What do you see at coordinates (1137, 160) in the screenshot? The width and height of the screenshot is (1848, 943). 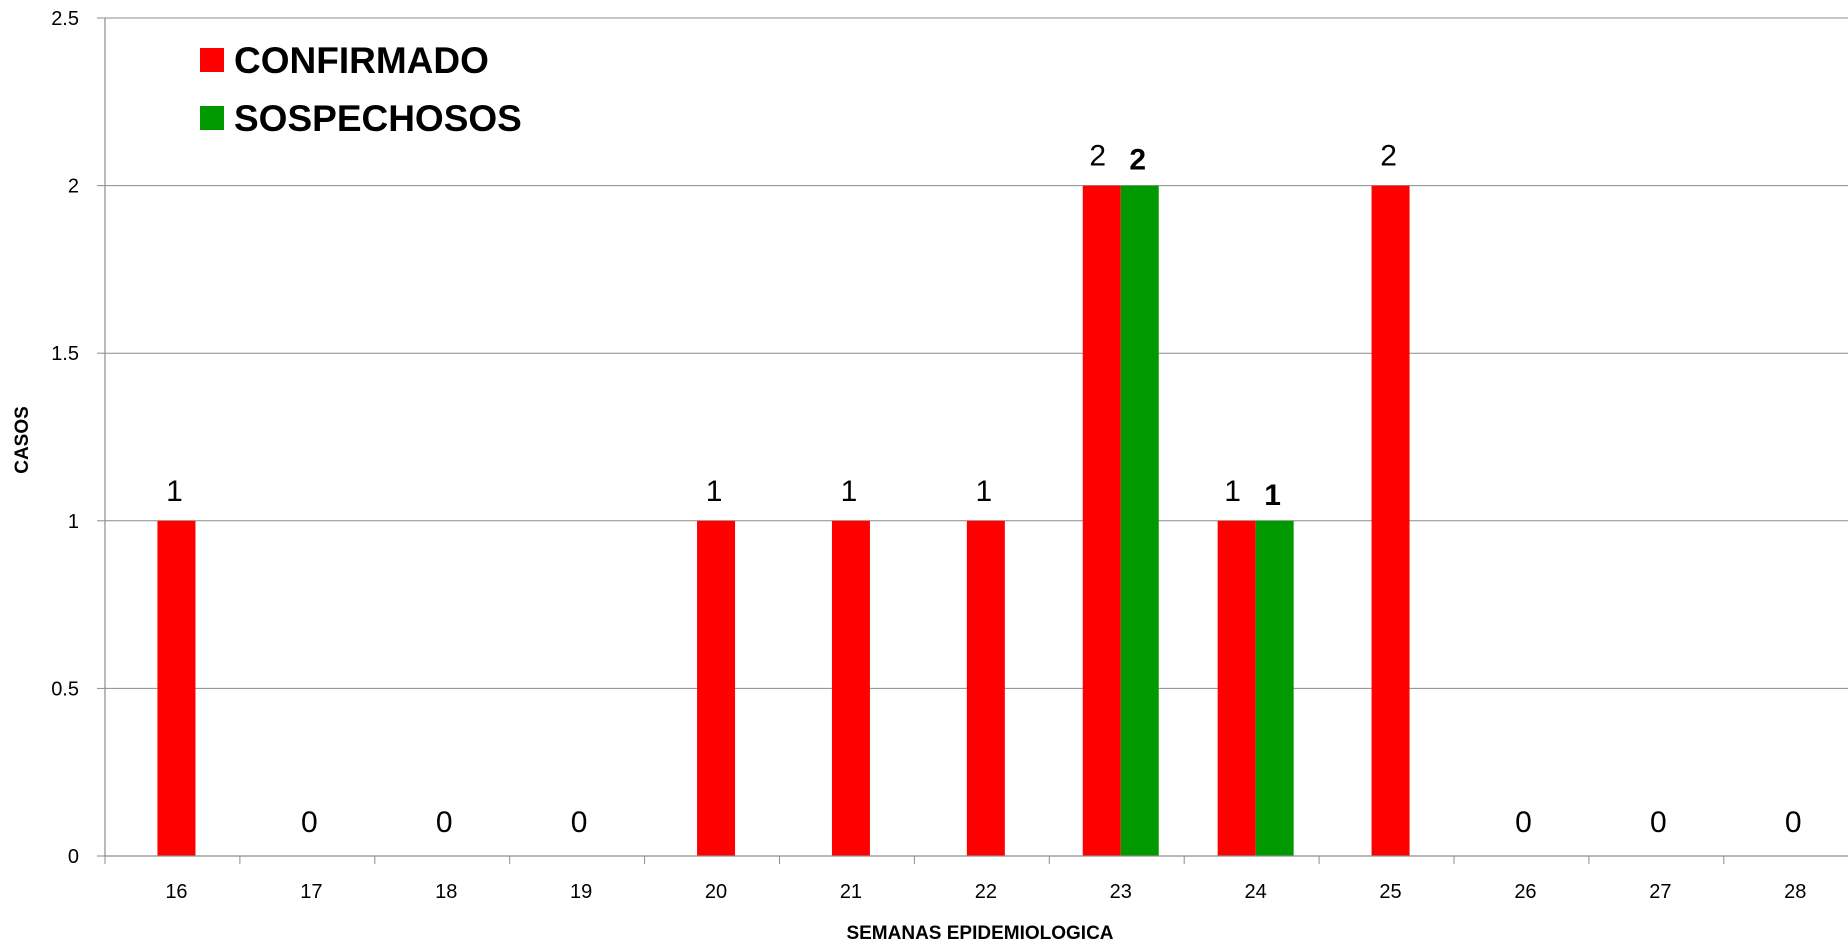 I see `data-label-sospechosos: 2` at bounding box center [1137, 160].